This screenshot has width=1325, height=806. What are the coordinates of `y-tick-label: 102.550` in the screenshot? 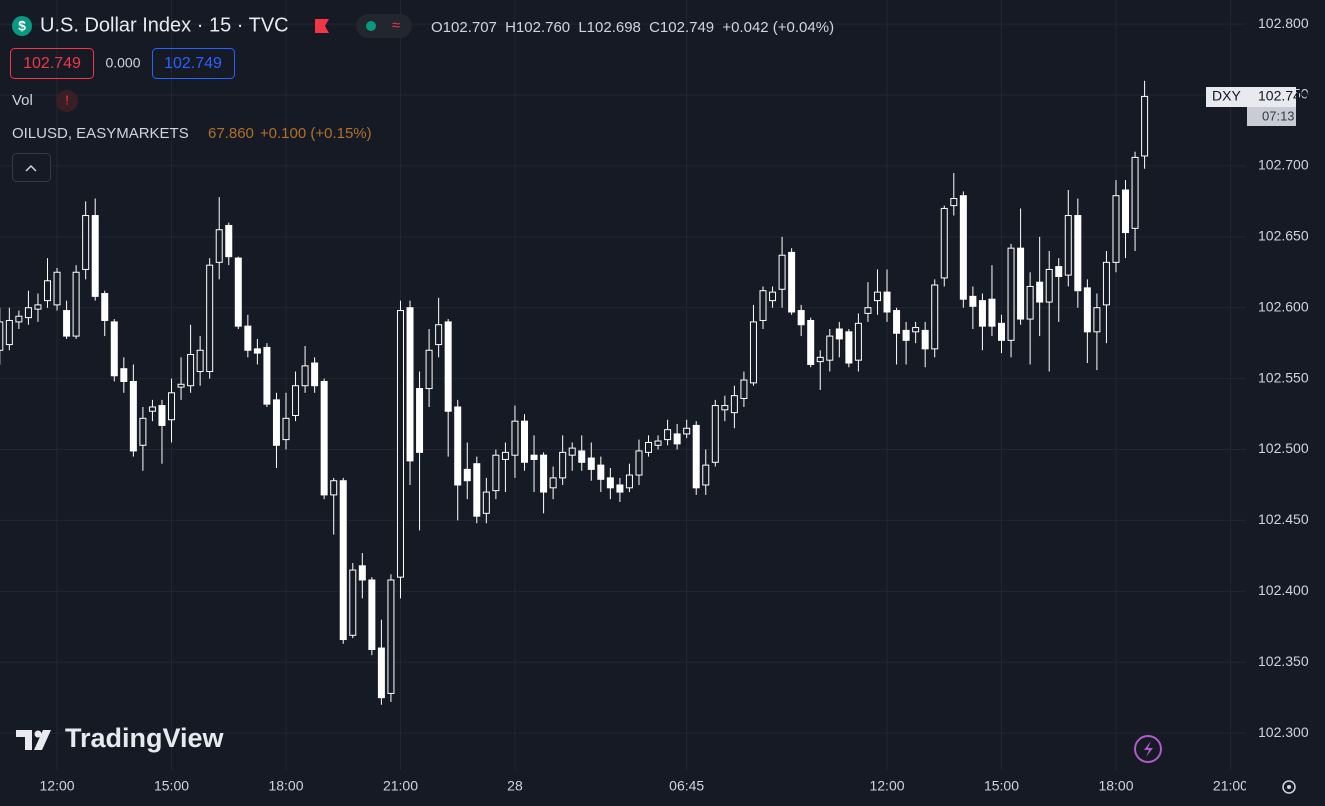 It's located at (1283, 377).